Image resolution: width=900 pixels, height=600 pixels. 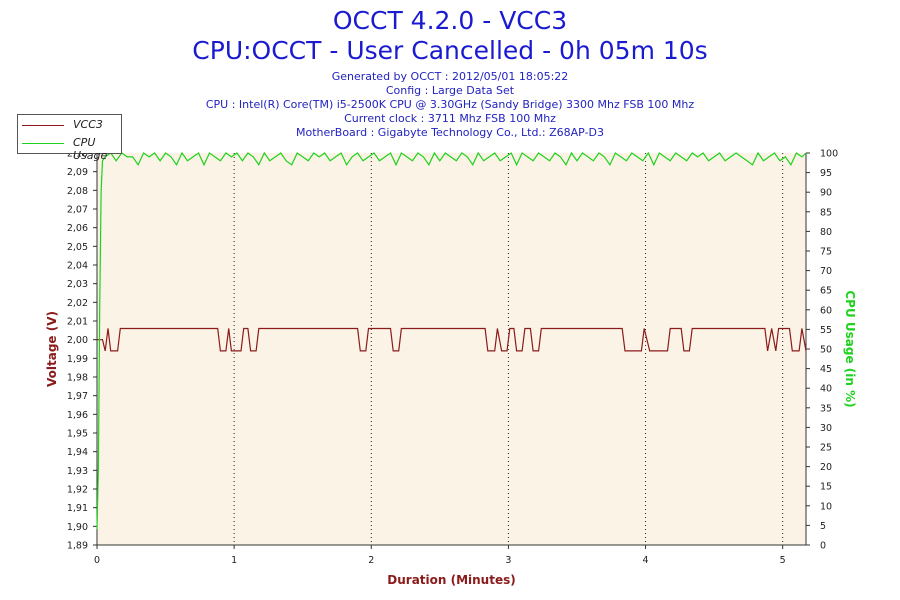 What do you see at coordinates (69, 125) in the screenshot?
I see `legend-item-vcc3: VCC3` at bounding box center [69, 125].